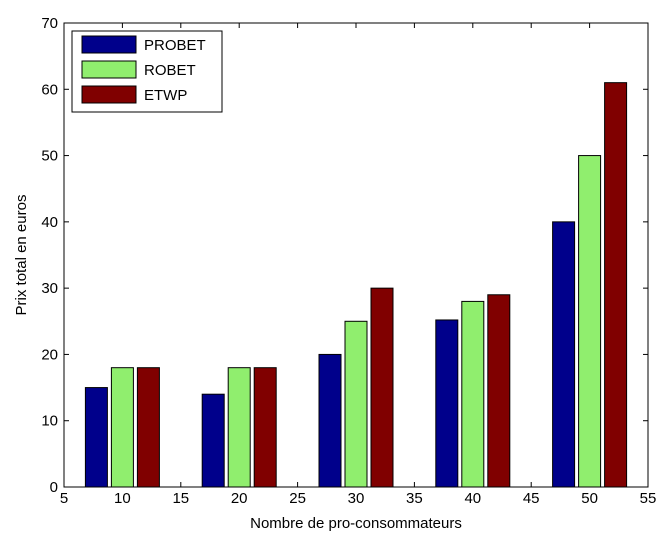 This screenshot has height=537, width=660. What do you see at coordinates (356, 498) in the screenshot?
I see `x-tick-label: 30` at bounding box center [356, 498].